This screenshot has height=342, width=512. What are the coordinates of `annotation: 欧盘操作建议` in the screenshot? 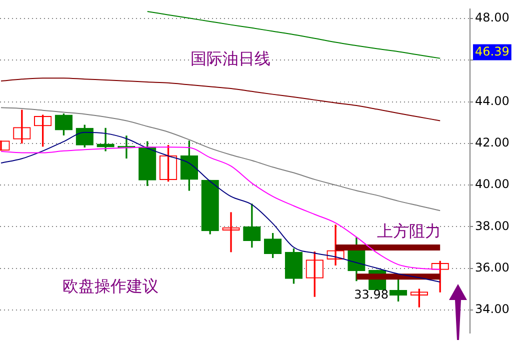 It's located at (110, 286).